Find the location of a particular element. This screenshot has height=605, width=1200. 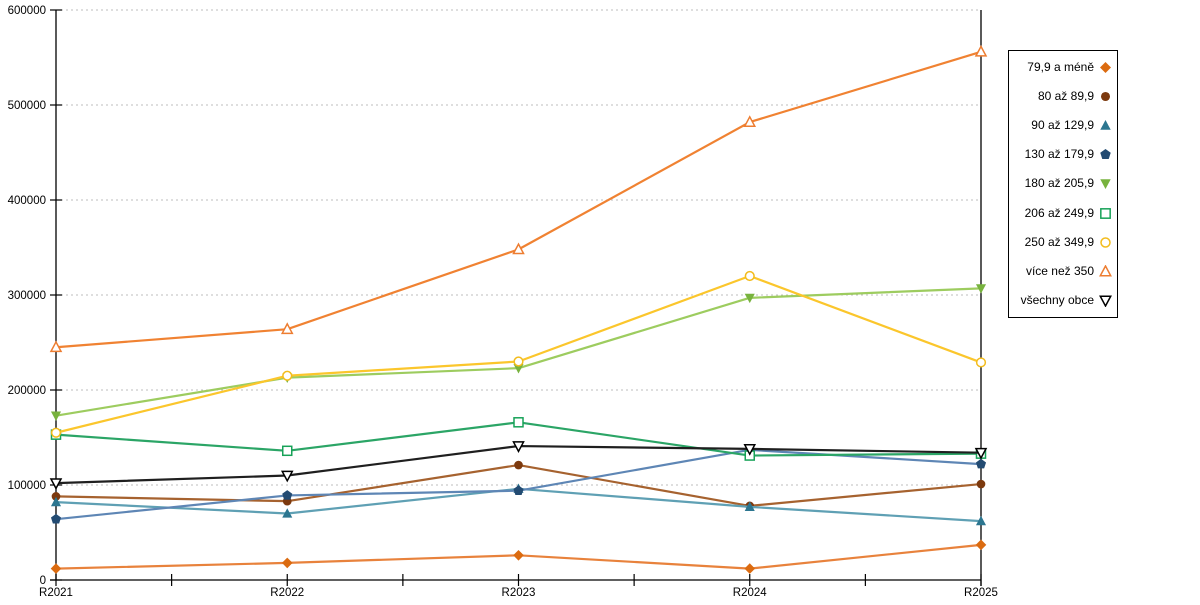

legend-item-3: 130 až 179,9 is located at coordinates (1061, 154).